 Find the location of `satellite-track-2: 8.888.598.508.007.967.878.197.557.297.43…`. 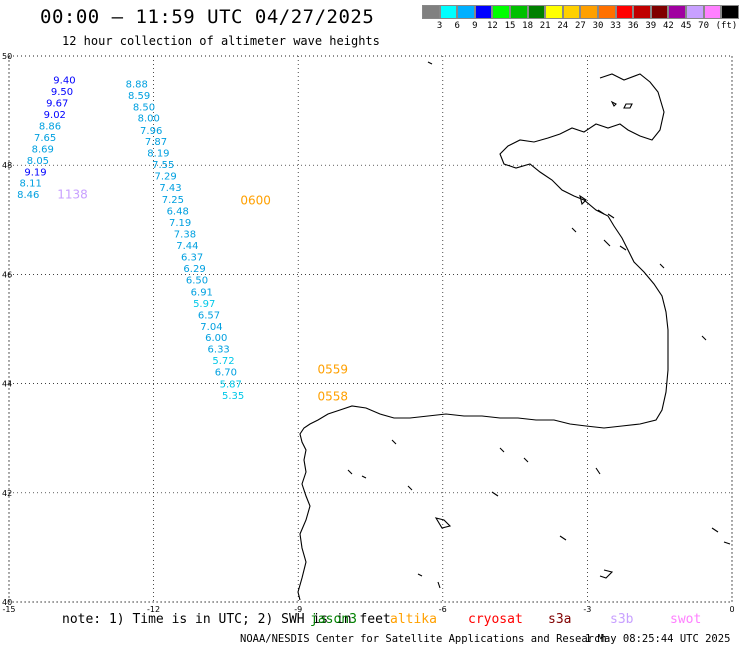

satellite-track-2: 8.888.598.508.007.967.878.197.557.297.43… is located at coordinates (237, 241).